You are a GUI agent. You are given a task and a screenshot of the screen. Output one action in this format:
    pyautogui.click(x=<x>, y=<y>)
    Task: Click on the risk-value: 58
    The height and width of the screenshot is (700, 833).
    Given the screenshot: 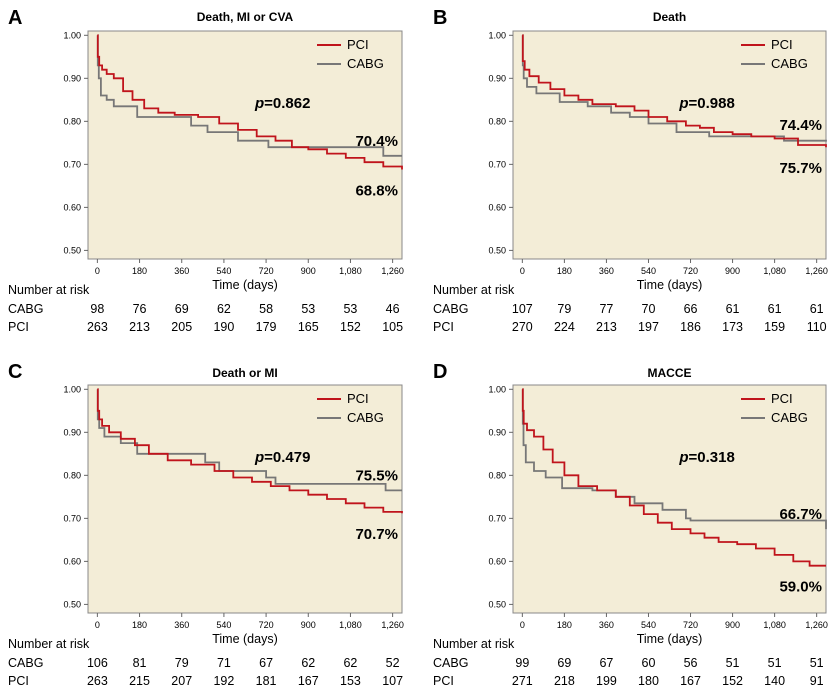 What is the action you would take?
    pyautogui.click(x=266, y=309)
    